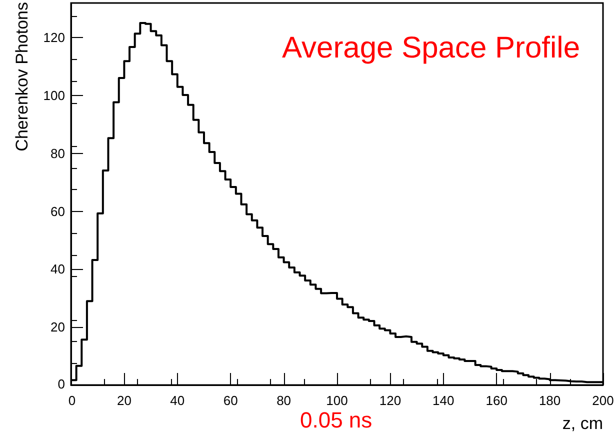 This screenshot has height=433, width=615. Describe the element at coordinates (57, 327) in the screenshot. I see `y-tick-label: 20` at that location.